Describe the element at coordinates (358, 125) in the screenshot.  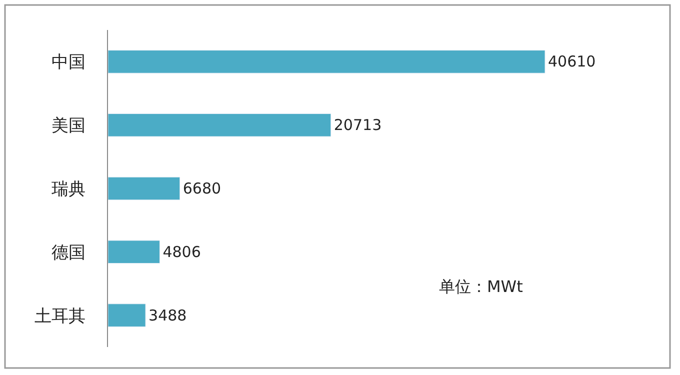
I see `data-label: 20713` at that location.